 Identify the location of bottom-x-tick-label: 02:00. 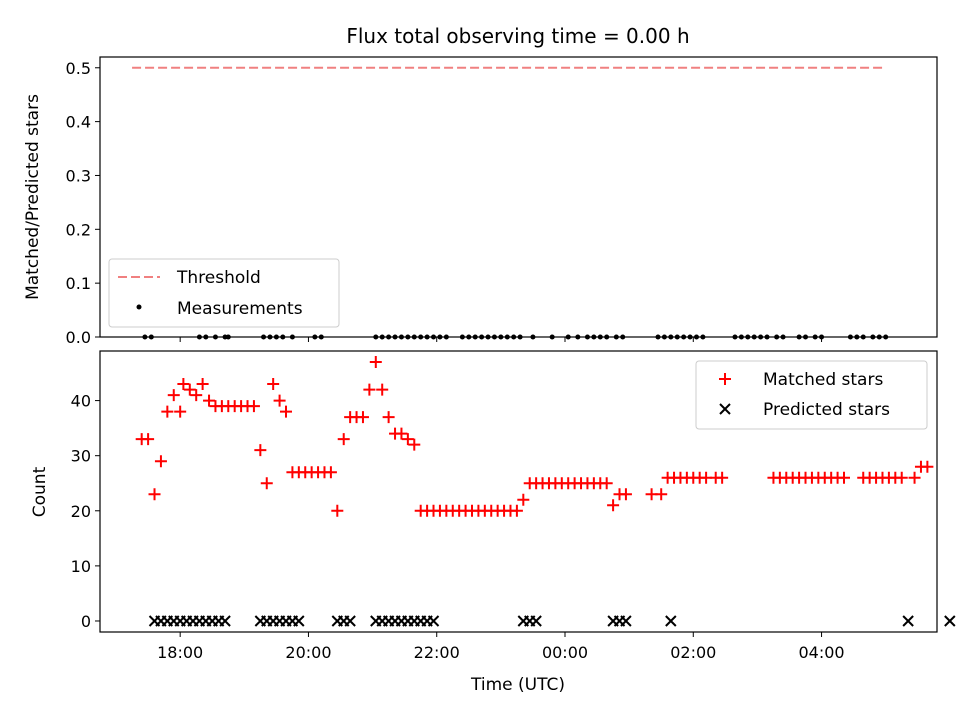
(693, 652).